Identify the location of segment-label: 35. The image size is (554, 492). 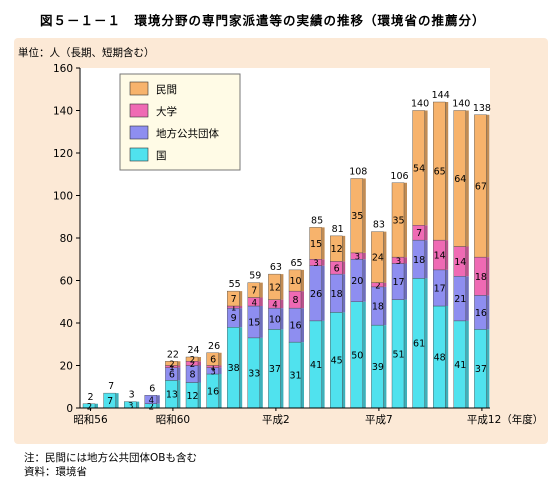
(357, 216).